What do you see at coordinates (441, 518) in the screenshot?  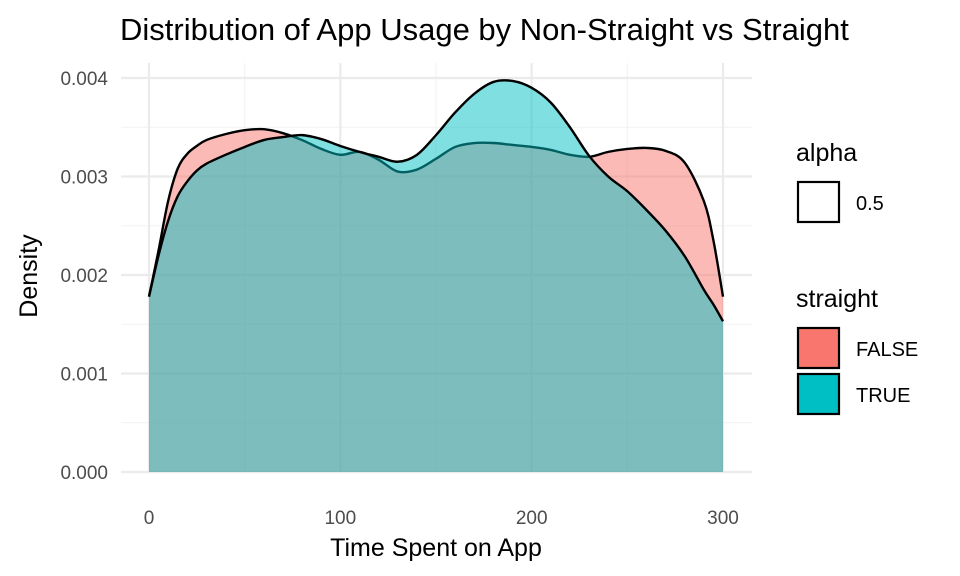 I see `x-axis-ticks: 0 100 200 300` at bounding box center [441, 518].